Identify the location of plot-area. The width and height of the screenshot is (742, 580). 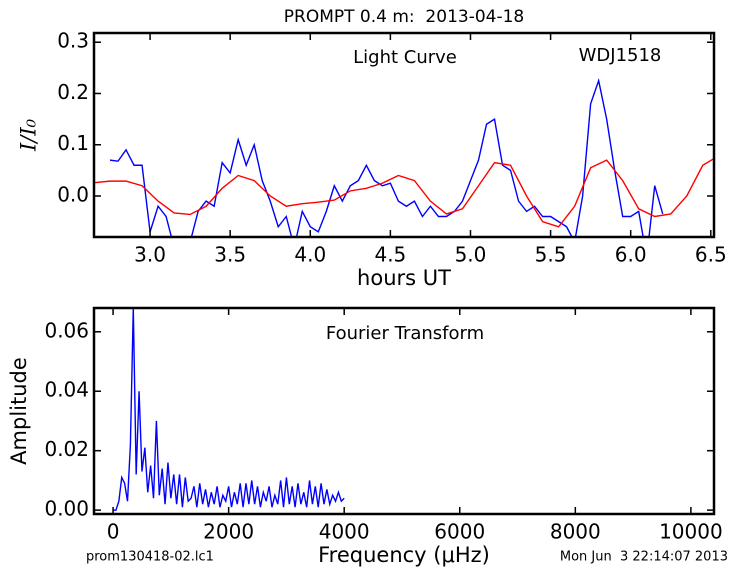
(229, 409).